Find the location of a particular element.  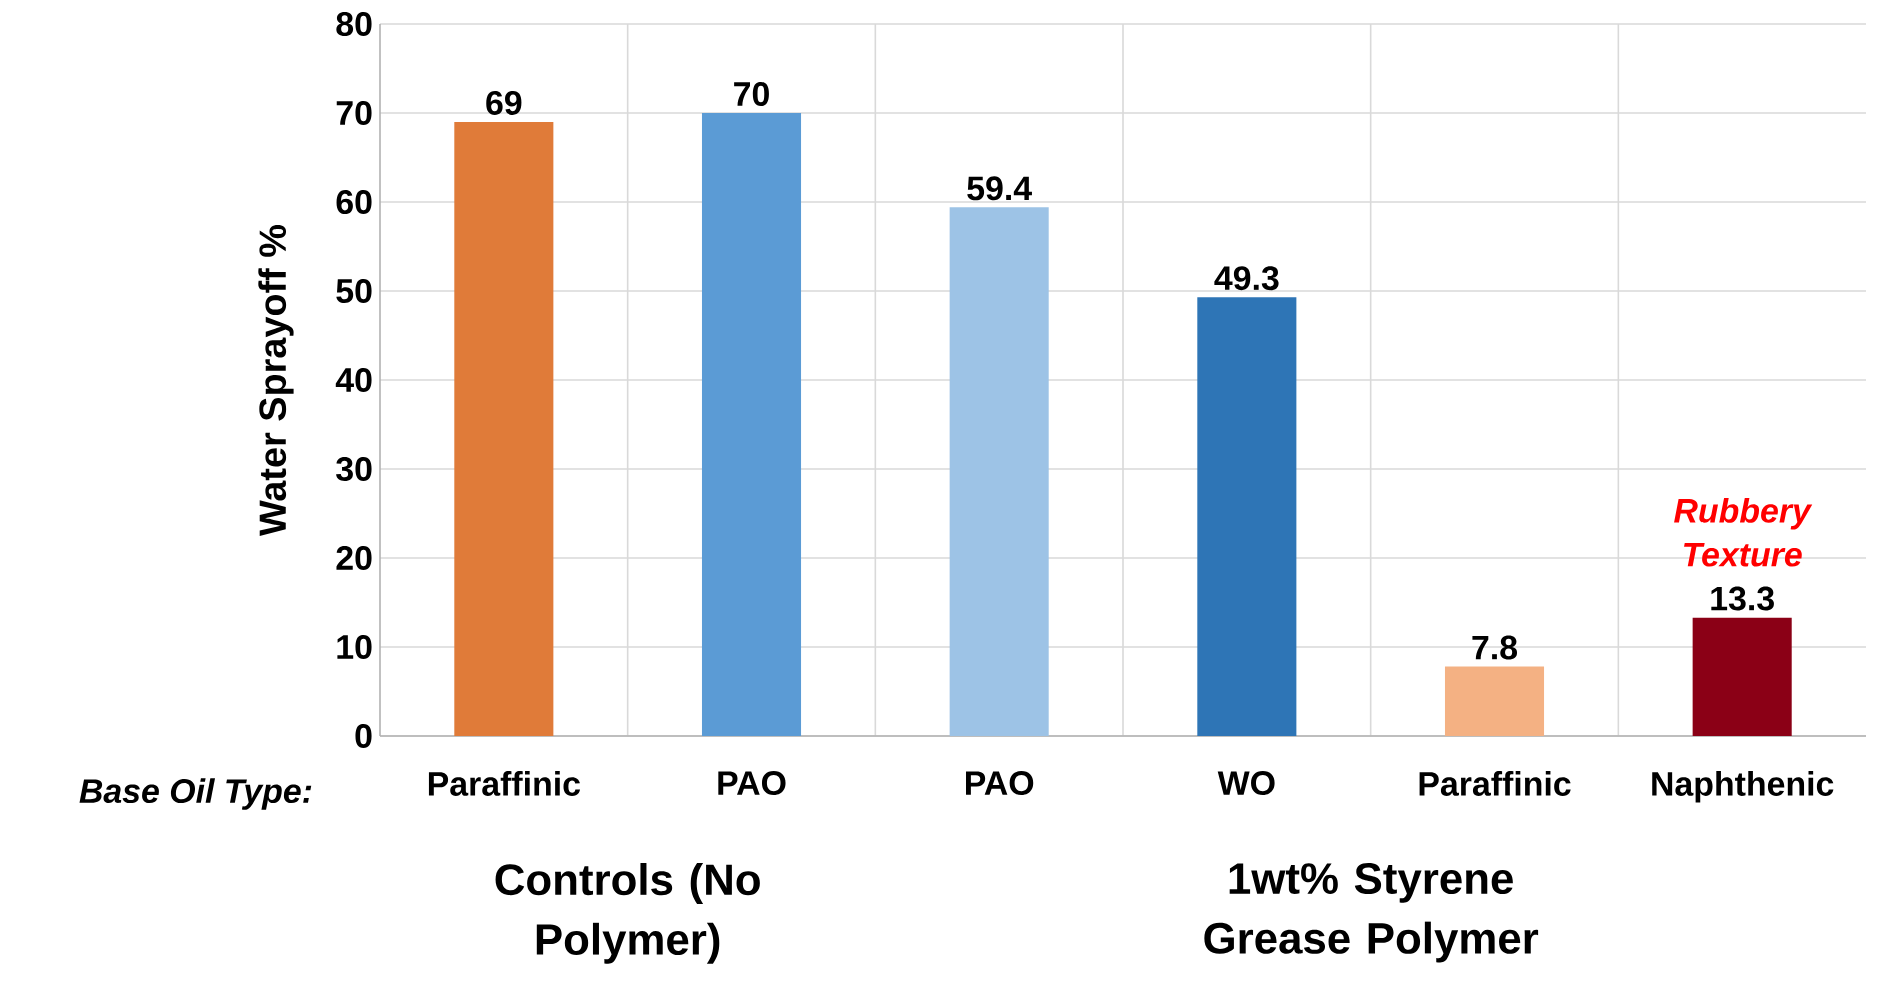

text: 1wt% Styrene Grease Polymer is located at coordinates (1371, 913).